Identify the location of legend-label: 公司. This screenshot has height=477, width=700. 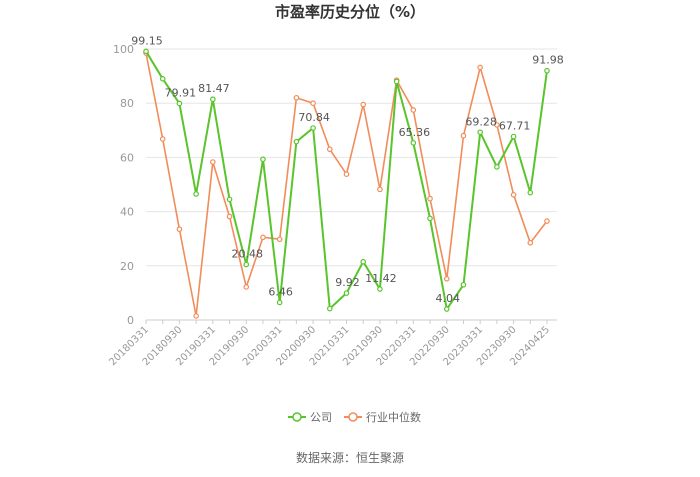
(321, 417).